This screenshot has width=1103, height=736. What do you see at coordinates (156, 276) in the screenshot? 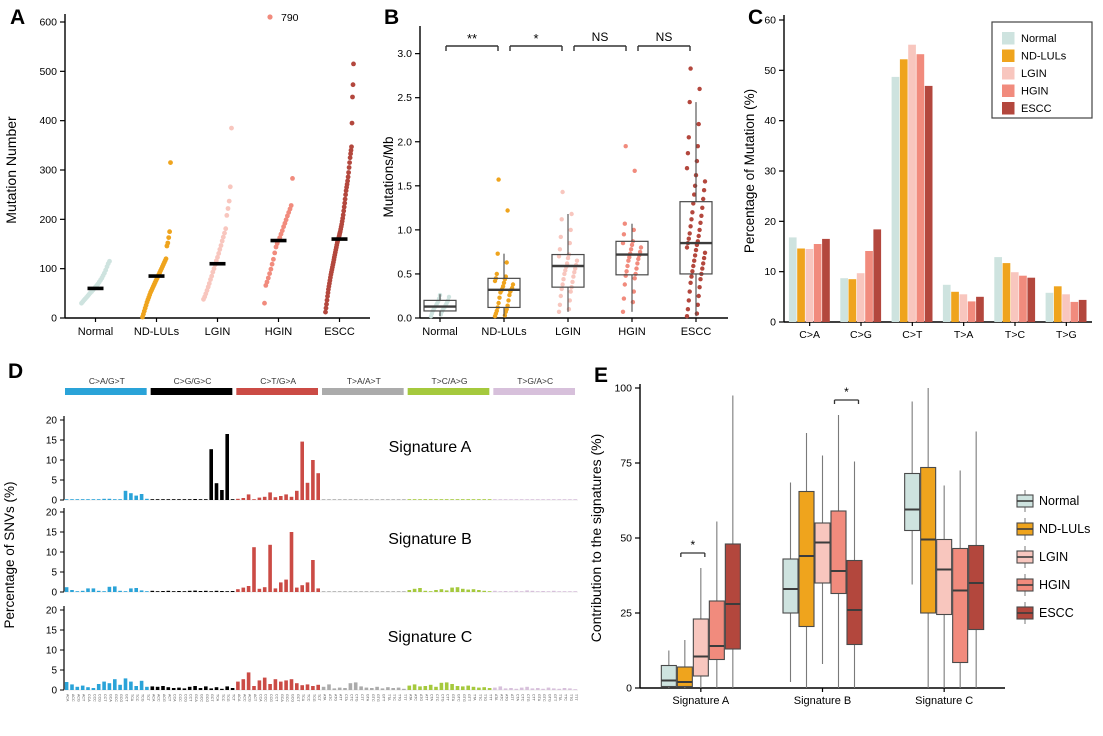
I see `median-bar` at bounding box center [156, 276].